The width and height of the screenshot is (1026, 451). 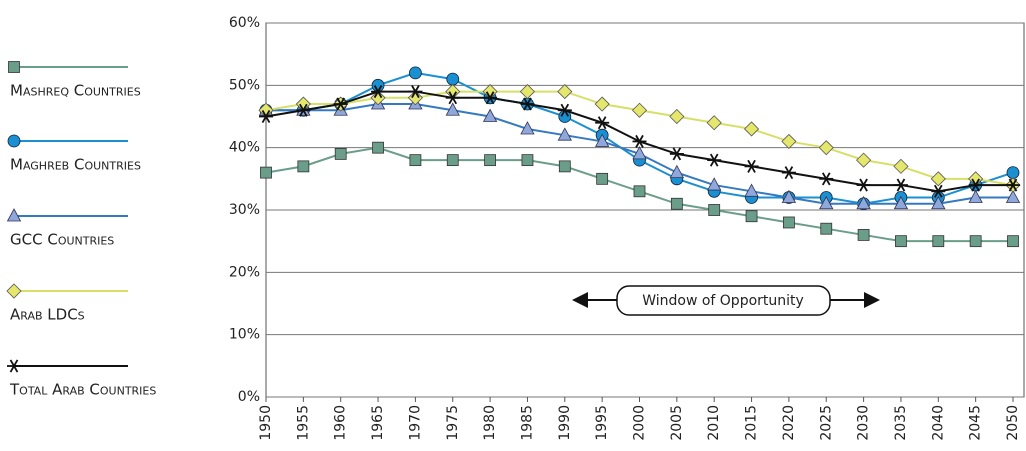 What do you see at coordinates (67, 303) in the screenshot?
I see `legend-item: Arab LDCs` at bounding box center [67, 303].